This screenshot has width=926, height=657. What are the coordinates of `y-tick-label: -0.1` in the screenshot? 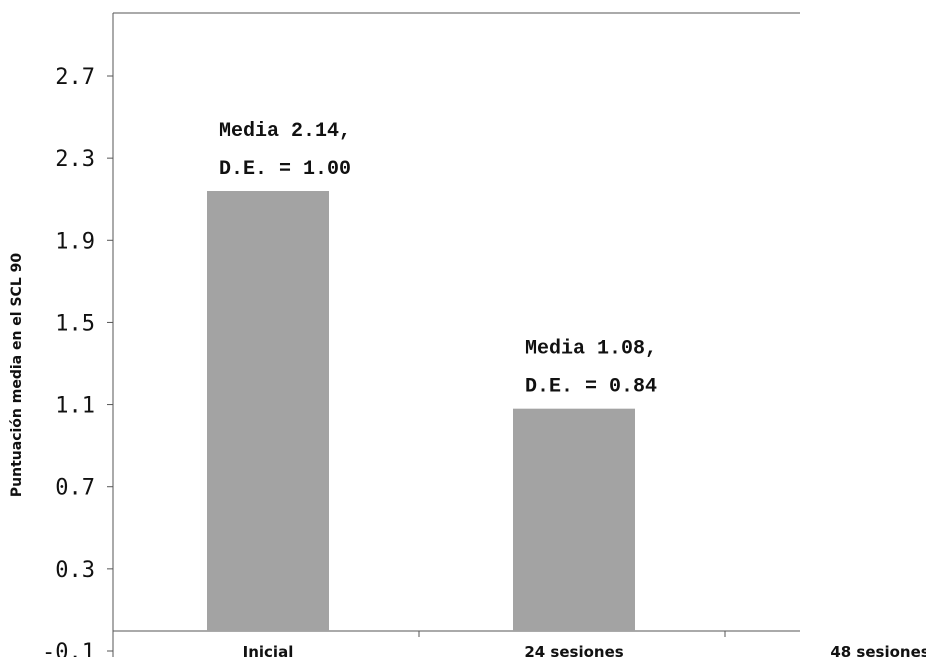 It's located at (68, 648).